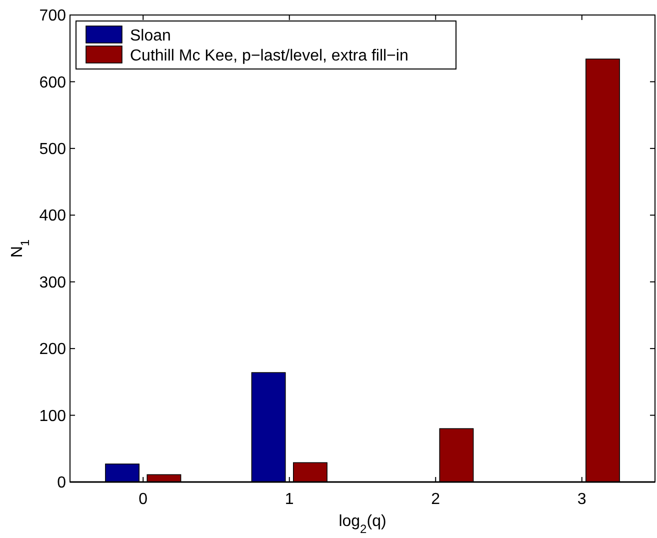 This screenshot has height=538, width=657. I want to click on y-tick-label: 600, so click(52, 83).